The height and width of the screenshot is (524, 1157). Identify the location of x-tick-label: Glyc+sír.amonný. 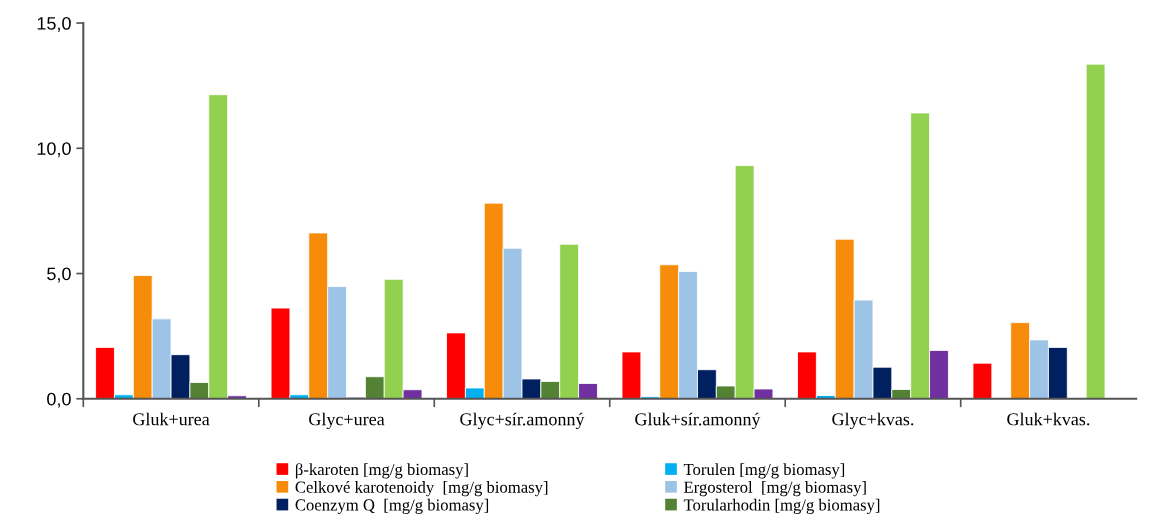
(522, 421).